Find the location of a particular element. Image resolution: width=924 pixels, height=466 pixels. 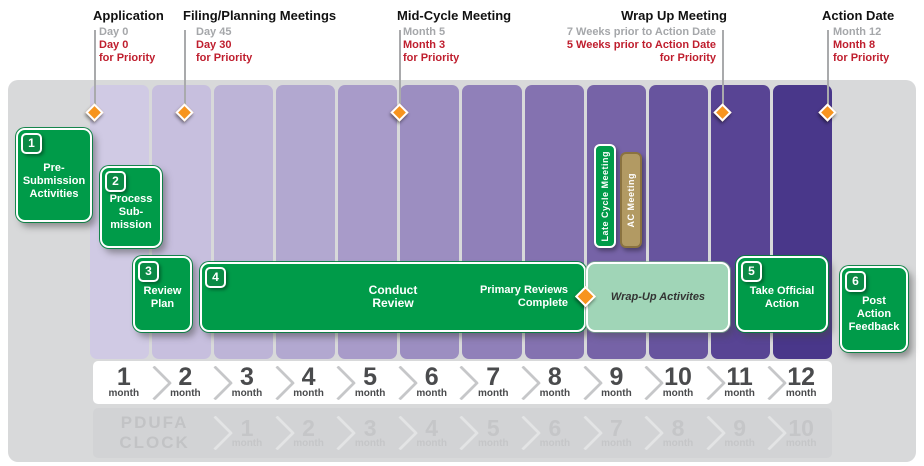

milestone-sub: Day 45 Day 30 for Priority is located at coordinates (266, 45).